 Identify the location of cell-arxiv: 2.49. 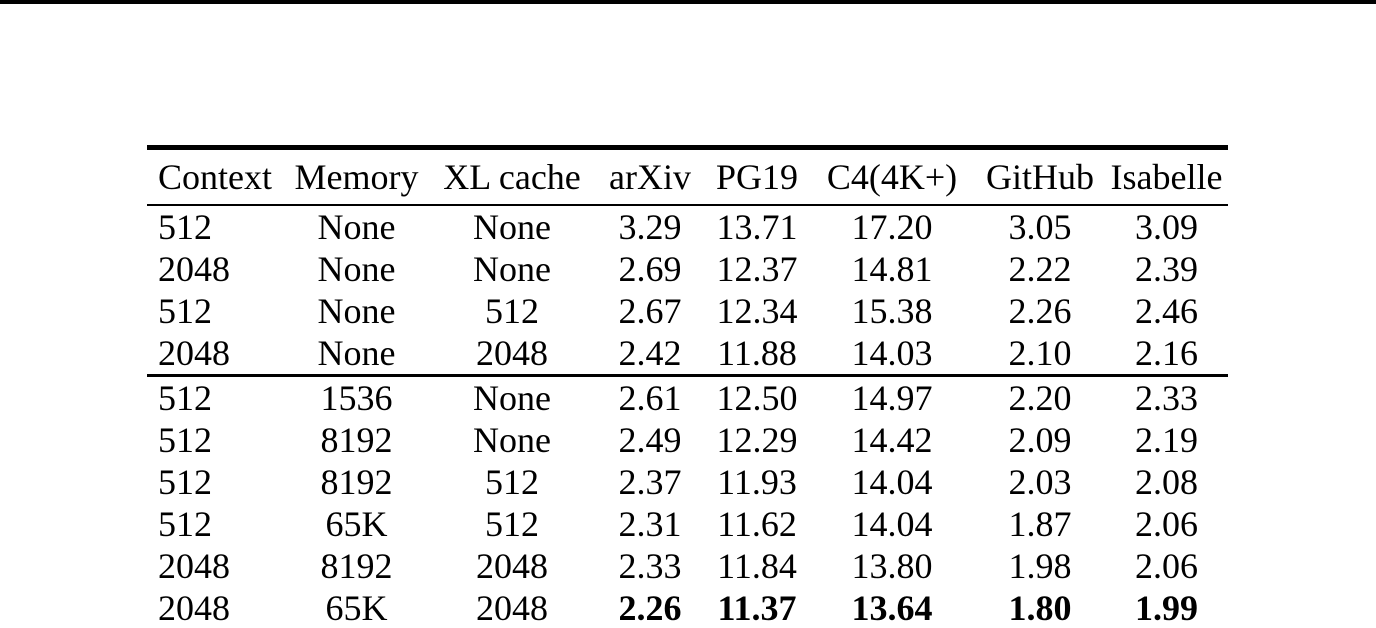
(650, 440).